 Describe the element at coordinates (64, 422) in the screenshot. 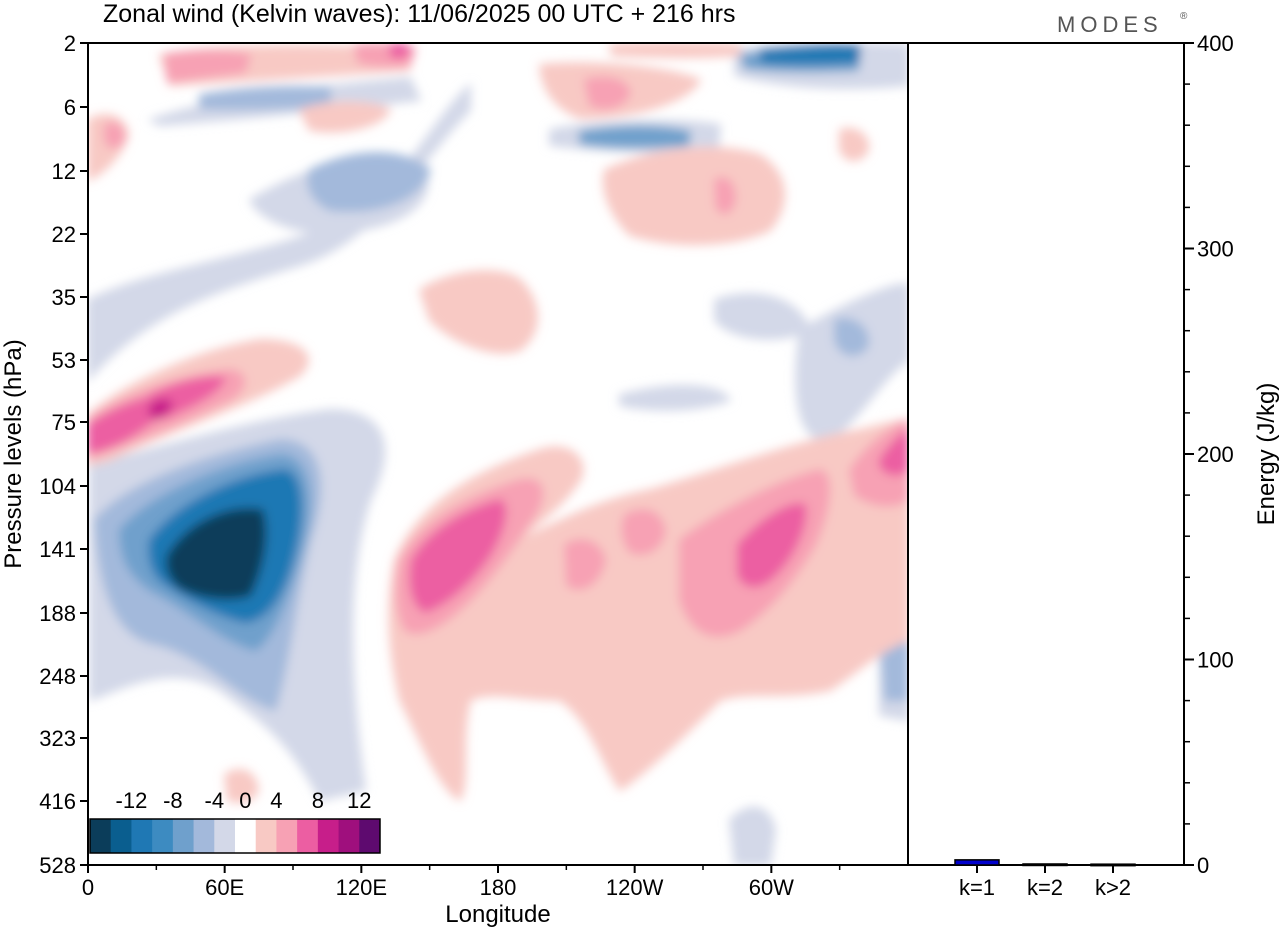

I see `y-tick-label: 75` at that location.